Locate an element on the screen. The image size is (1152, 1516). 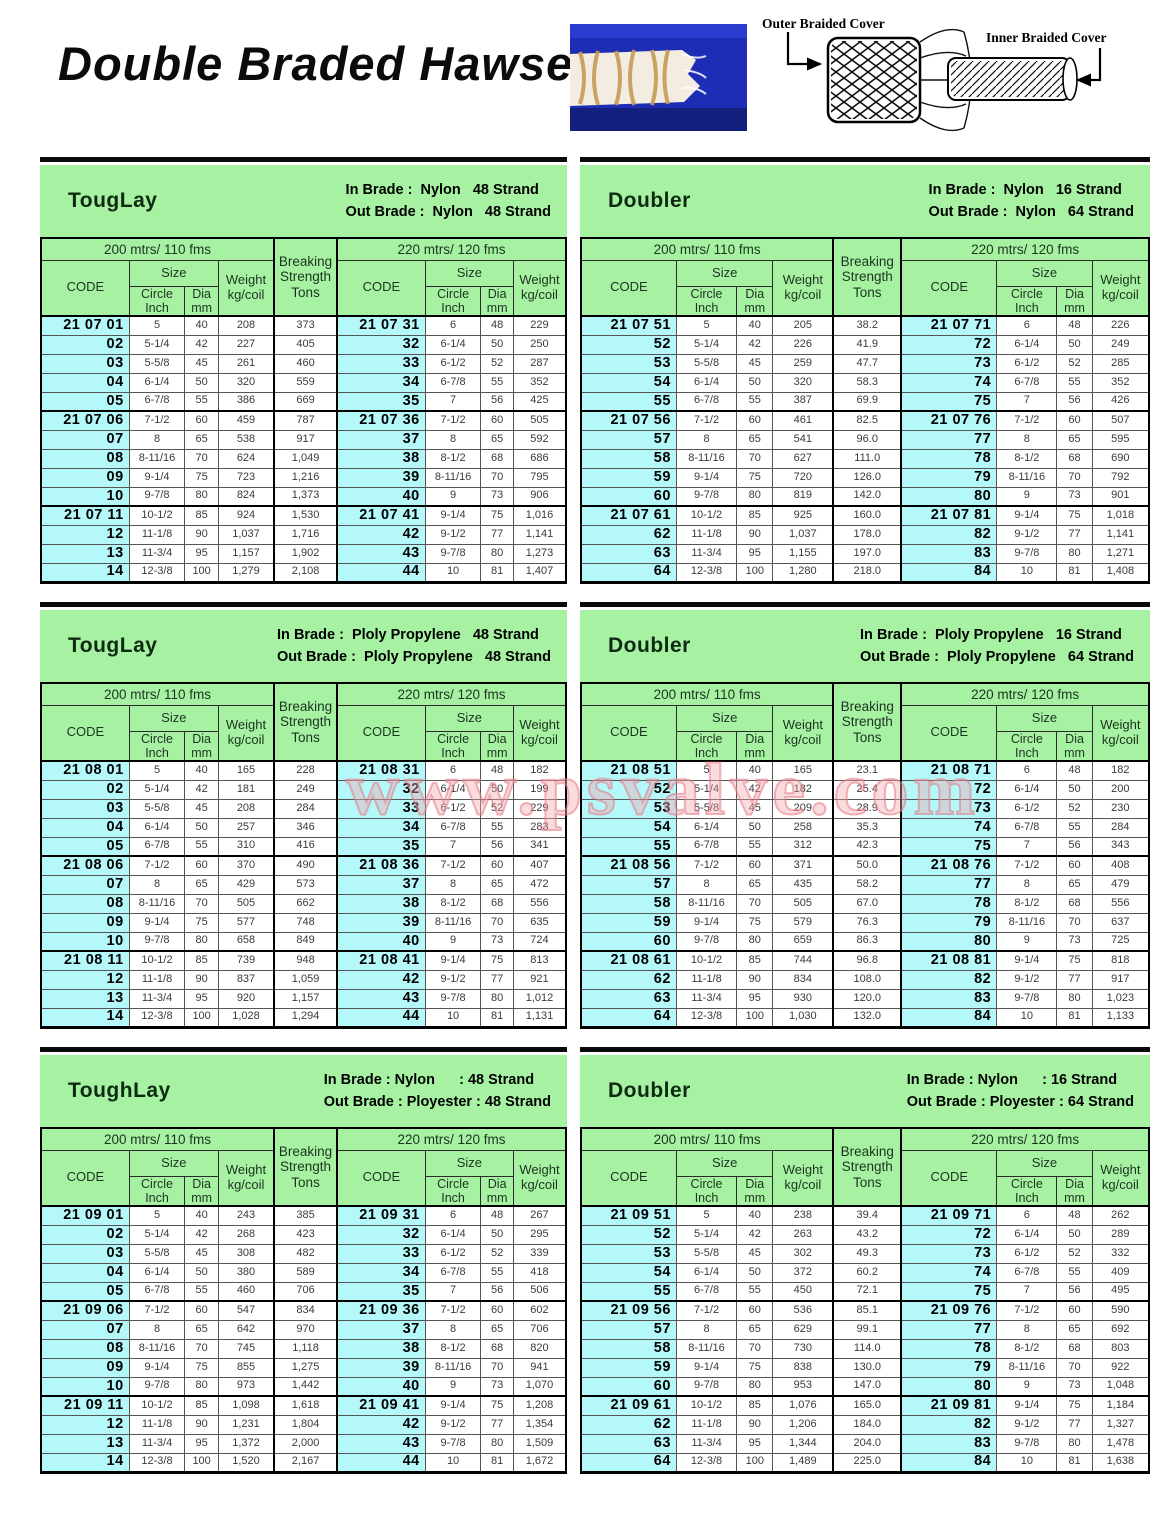
breaking-strength-cell: 1,442 is located at coordinates (306, 1386).